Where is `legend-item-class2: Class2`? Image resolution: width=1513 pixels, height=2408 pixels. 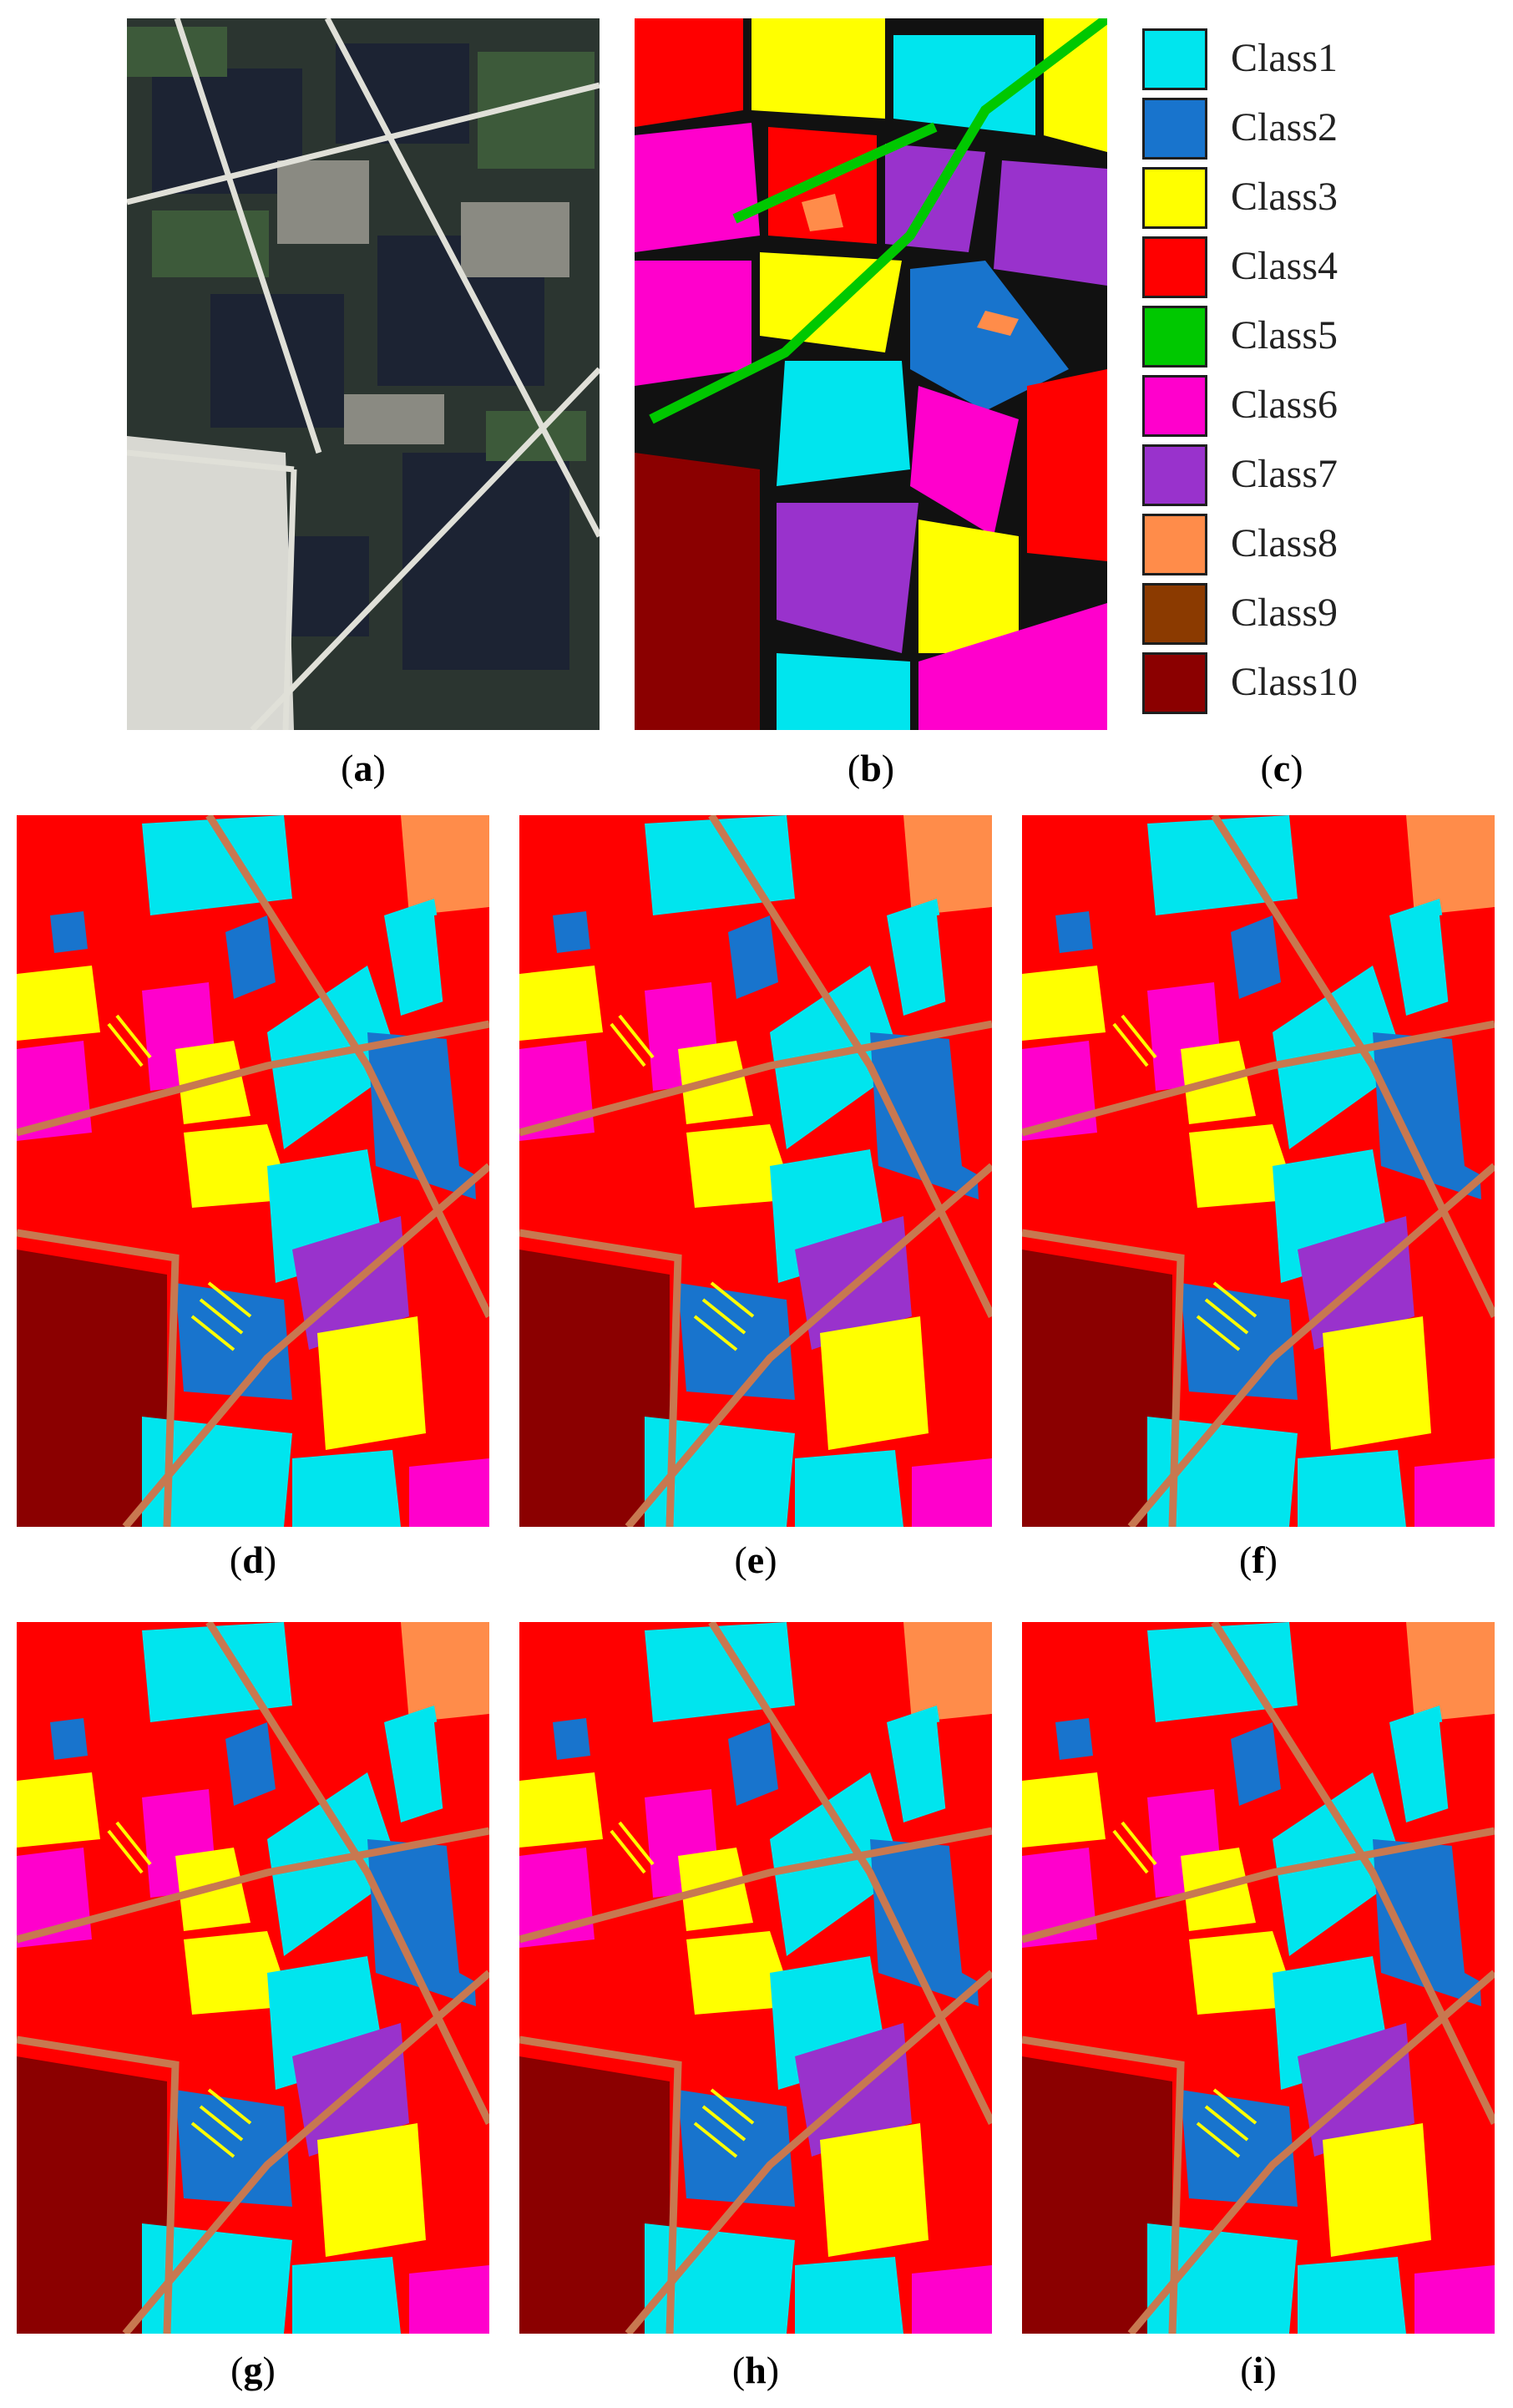 legend-item-class2: Class2 is located at coordinates (1317, 129).